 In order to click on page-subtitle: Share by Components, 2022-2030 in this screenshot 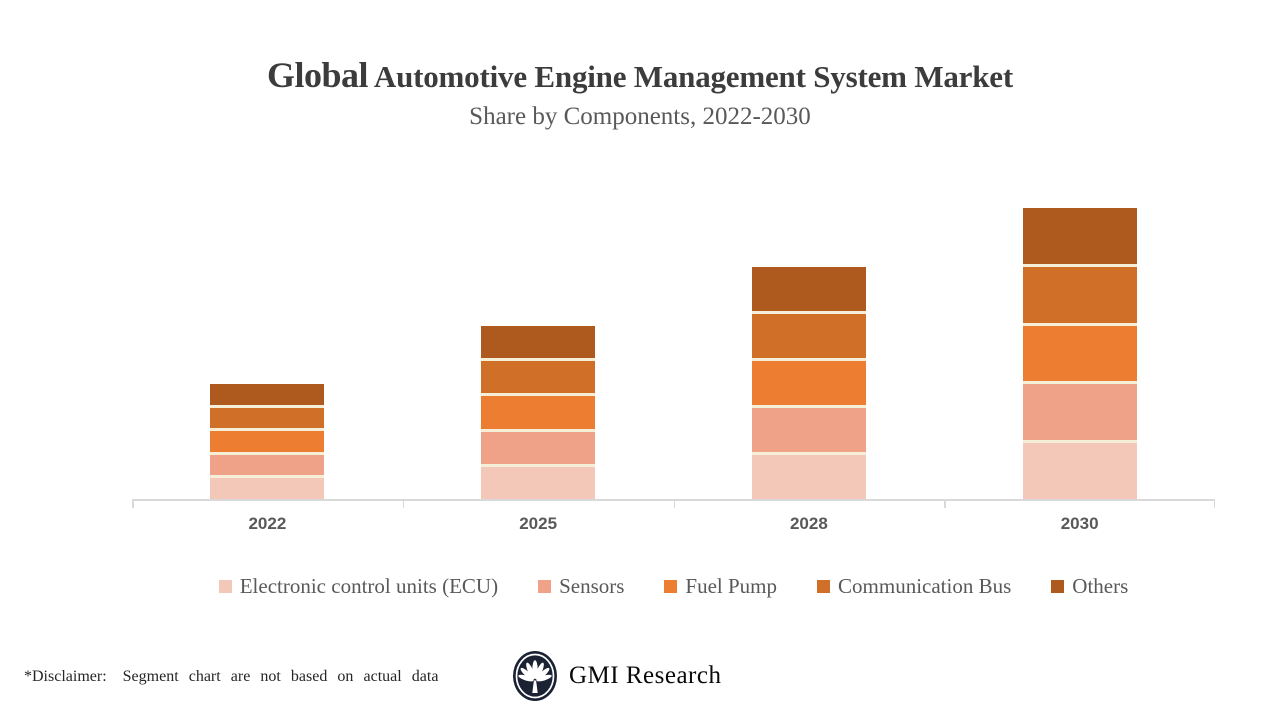, I will do `click(640, 116)`.